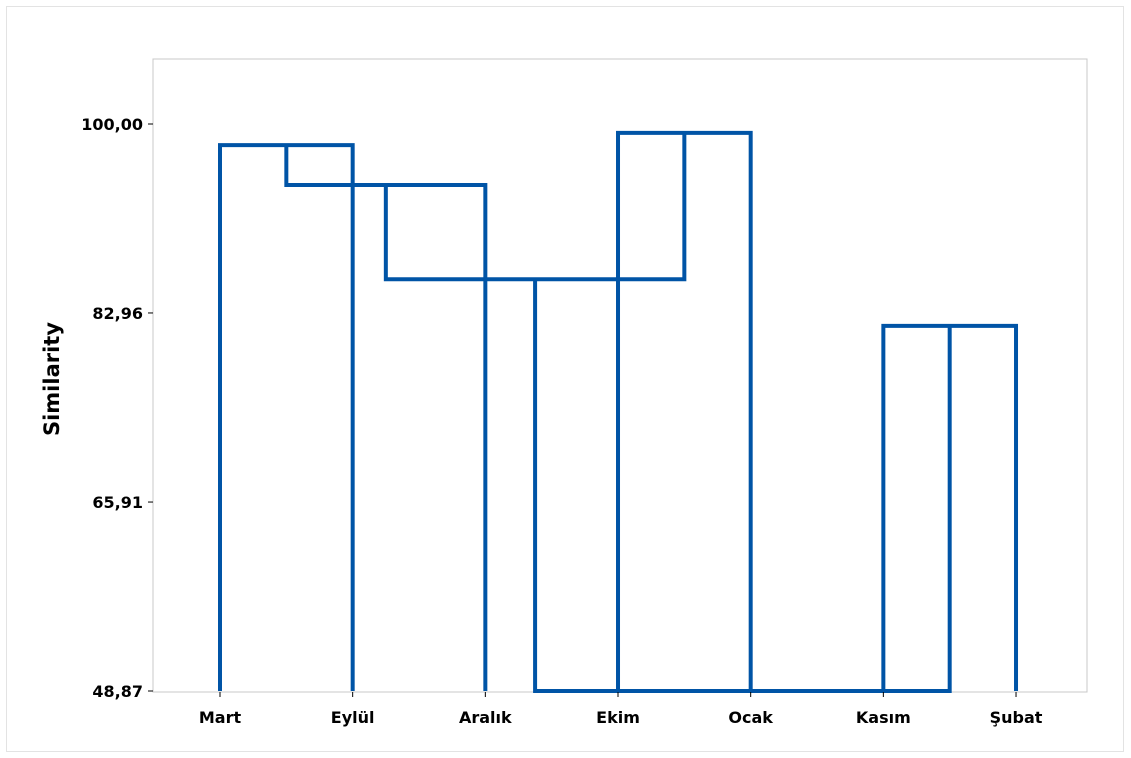  Describe the element at coordinates (485, 717) in the screenshot. I see `observation-label: Aralık` at that location.